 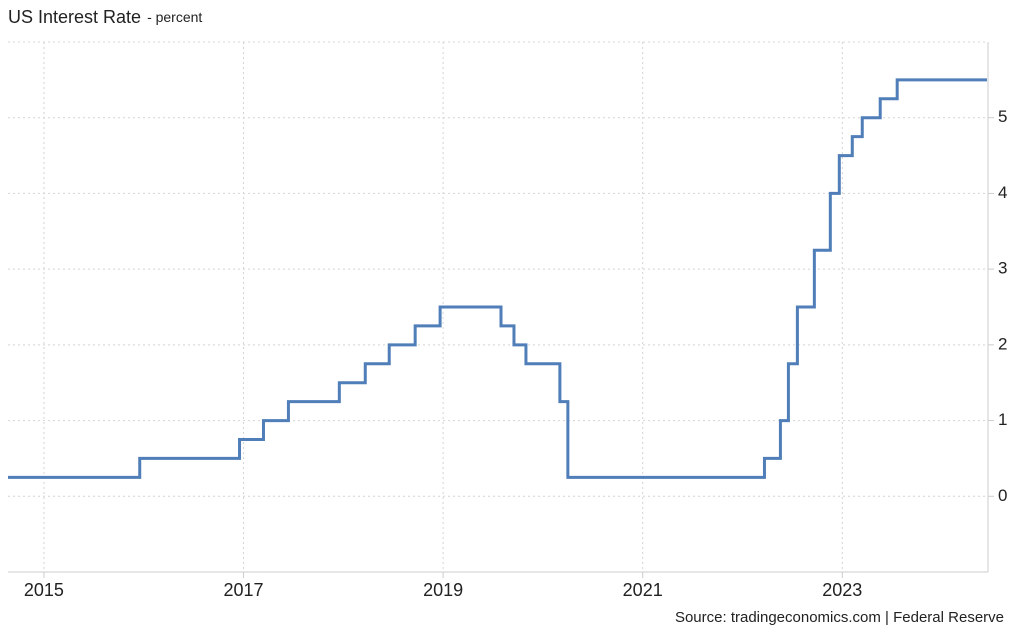 I want to click on x-tick-label: 2015, so click(x=44, y=590).